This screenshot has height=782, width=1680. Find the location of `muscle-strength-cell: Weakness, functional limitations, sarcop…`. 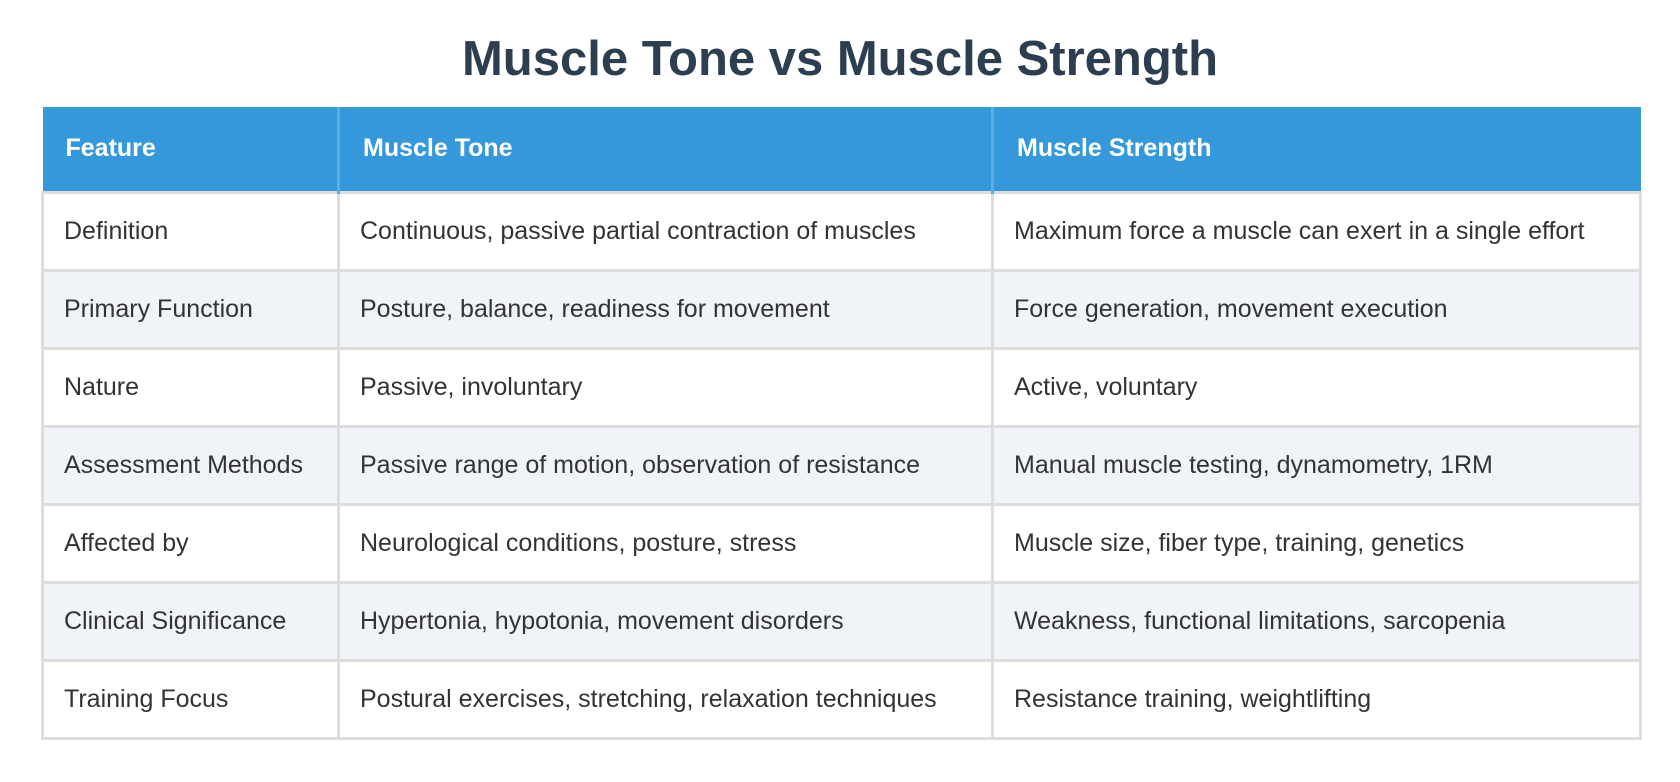

muscle-strength-cell: Weakness, functional limitations, sarcop… is located at coordinates (1316, 621).